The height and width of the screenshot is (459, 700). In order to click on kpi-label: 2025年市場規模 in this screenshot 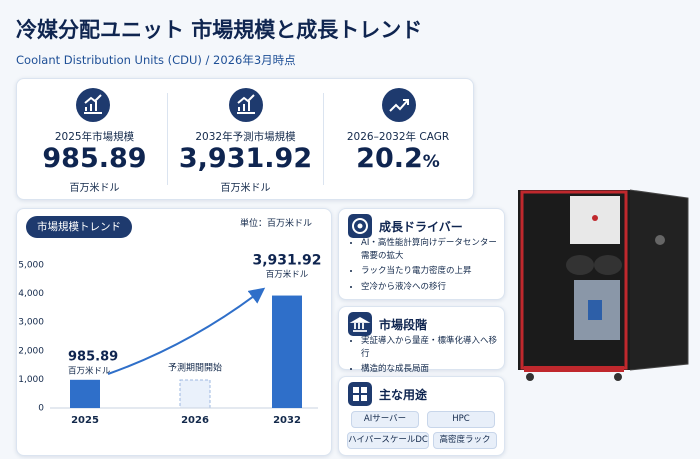, I will do `click(94, 137)`.